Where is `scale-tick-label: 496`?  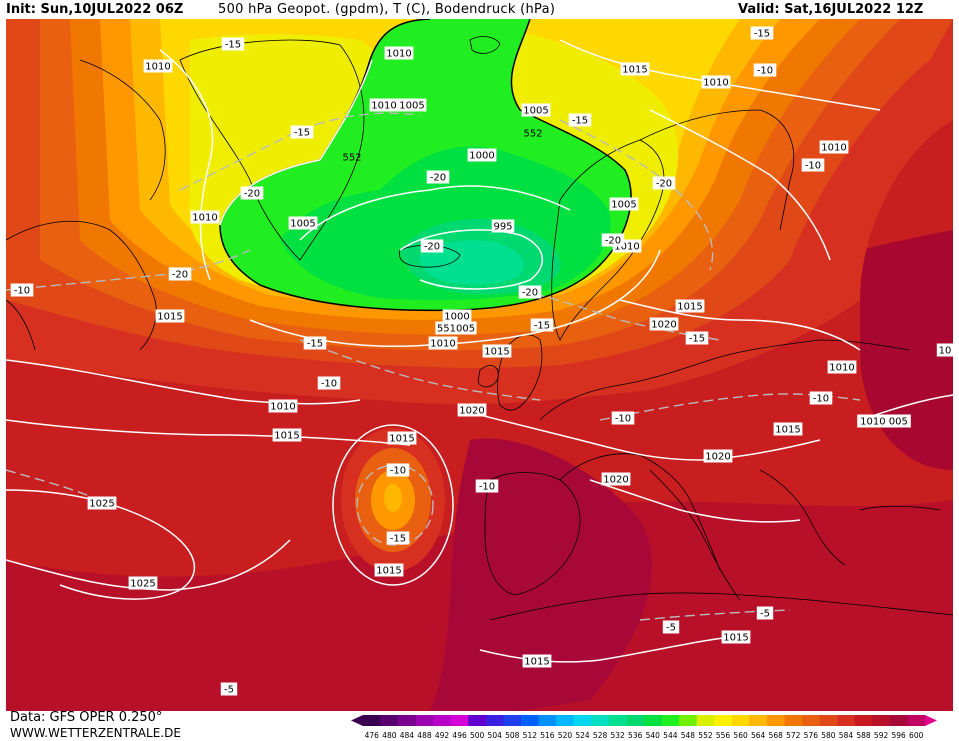 scale-tick-label: 496 is located at coordinates (459, 735).